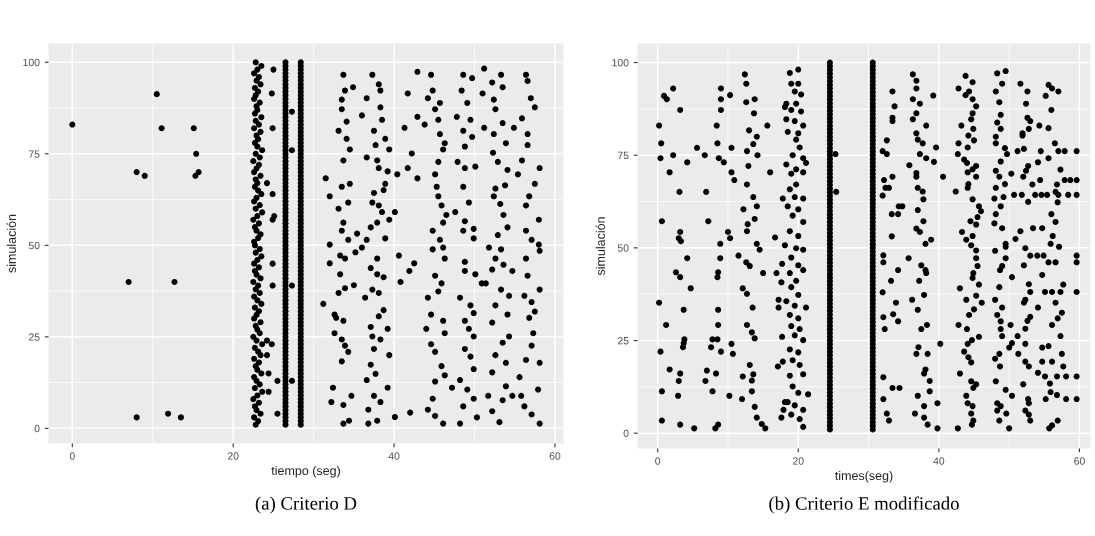 The image size is (1095, 536). Describe the element at coordinates (864, 476) in the screenshot. I see `x-axis-title: times(seg)` at that location.